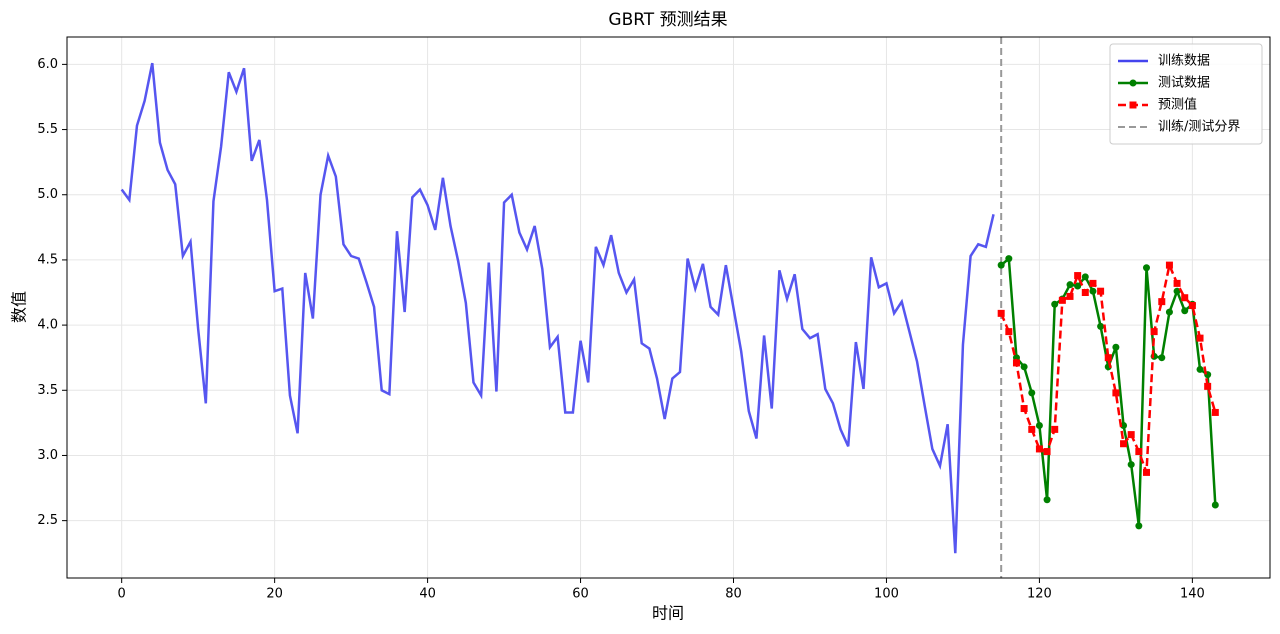 The height and width of the screenshot is (634, 1280). What do you see at coordinates (47, 259) in the screenshot?
I see `y-tick-label: 4.5` at bounding box center [47, 259].